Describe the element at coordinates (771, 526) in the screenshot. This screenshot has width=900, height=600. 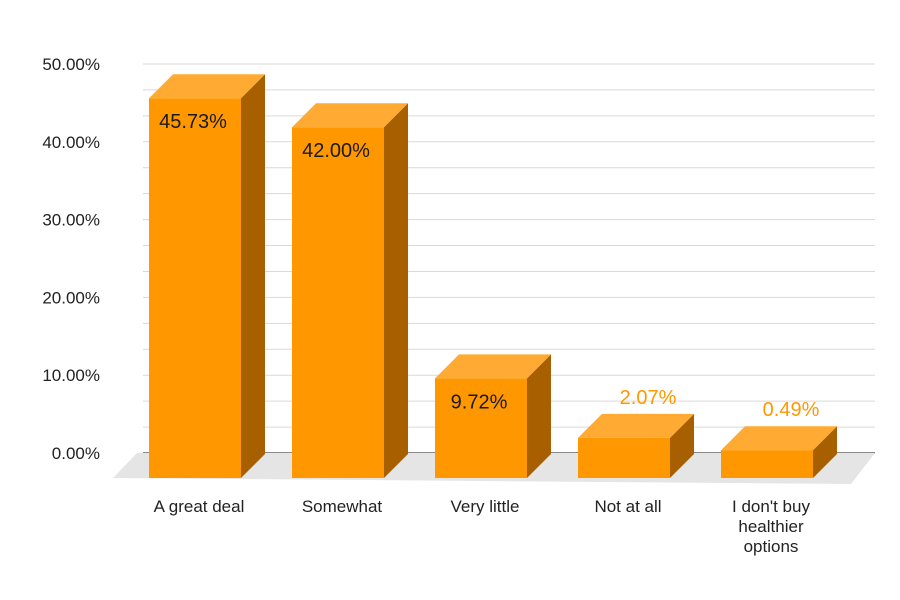
I see `x-category-label: I don't buy healthier options` at that location.